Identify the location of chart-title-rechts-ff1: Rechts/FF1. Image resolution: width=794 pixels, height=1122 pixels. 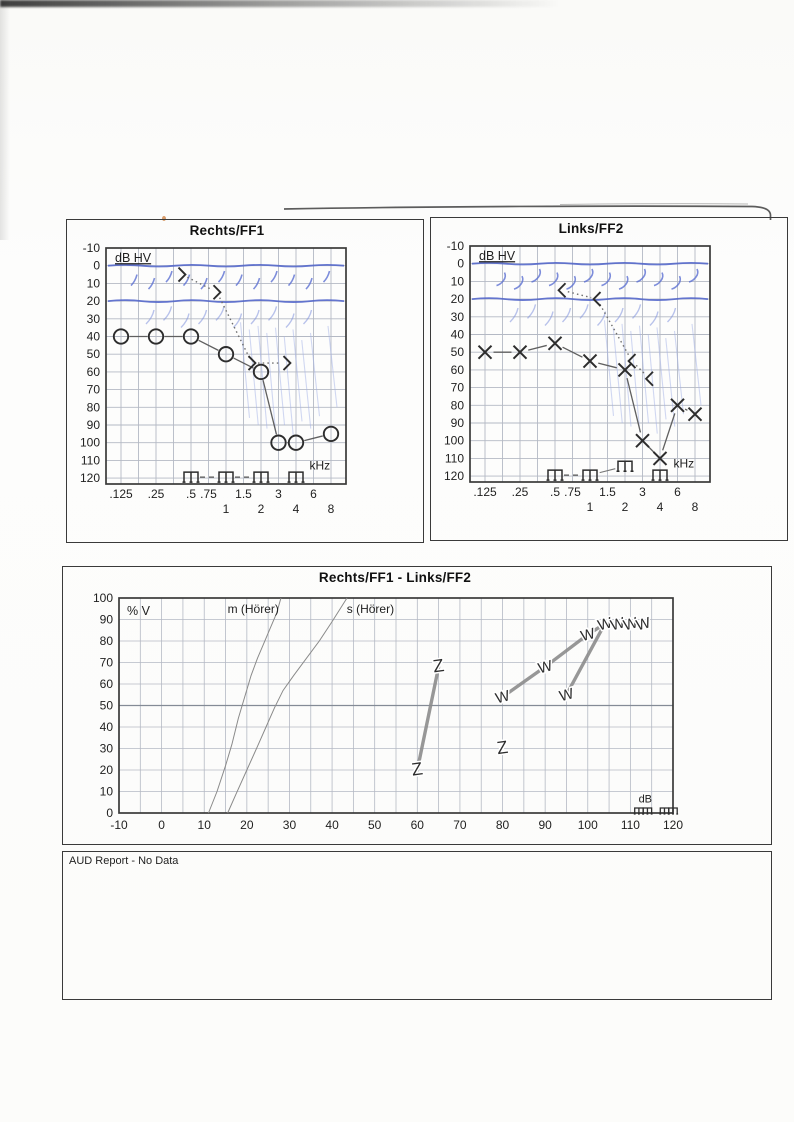
(227, 230).